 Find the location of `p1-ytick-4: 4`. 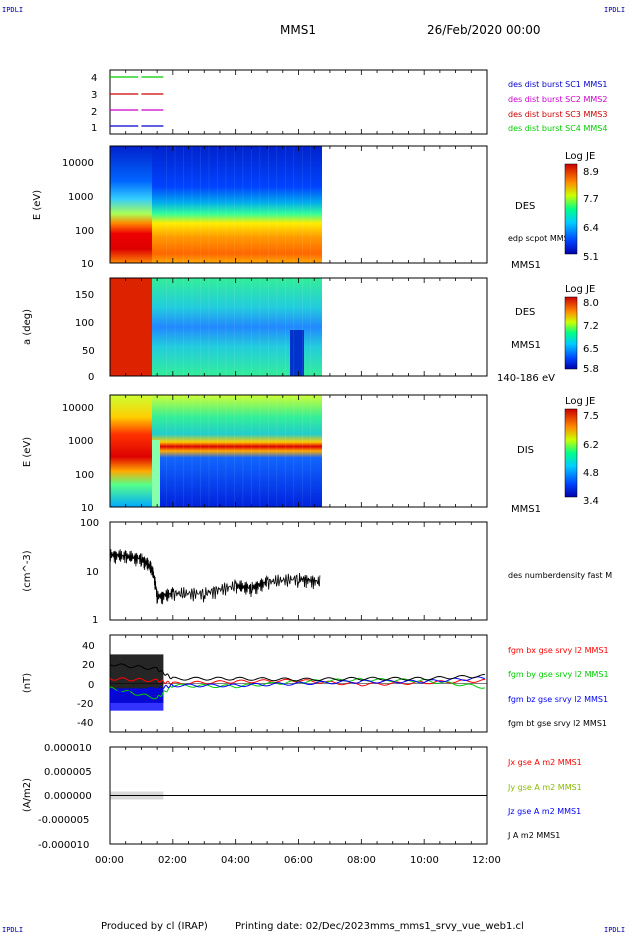

p1-ytick-4: 4 is located at coordinates (94, 78).